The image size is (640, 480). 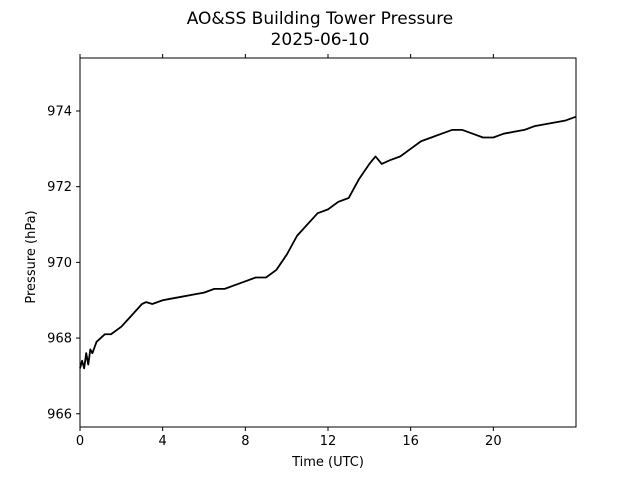 What do you see at coordinates (320, 40) in the screenshot?
I see `chart-subtitle: 2025-06-10` at bounding box center [320, 40].